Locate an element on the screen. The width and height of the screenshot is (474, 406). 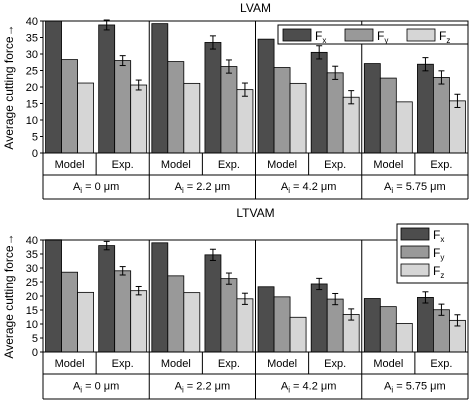
chart-title: LTVAM is located at coordinates (255, 213).